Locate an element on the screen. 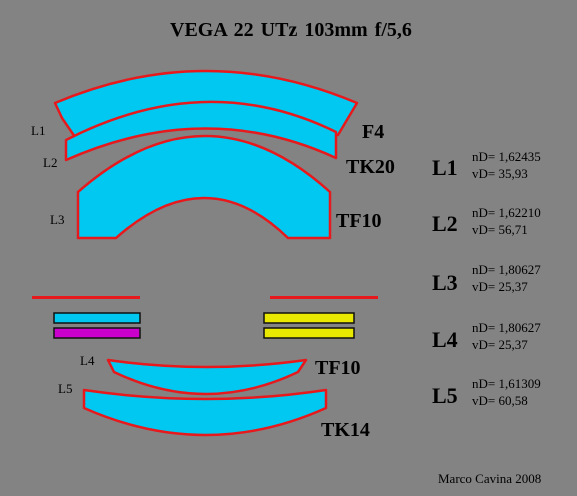 The image size is (577, 496). spec-nd-l5: nD= 1,61309 is located at coordinates (506, 383).